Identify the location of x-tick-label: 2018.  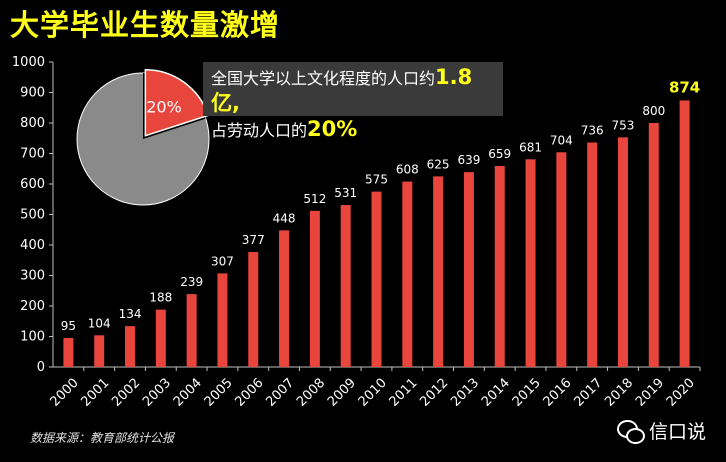
(619, 393).